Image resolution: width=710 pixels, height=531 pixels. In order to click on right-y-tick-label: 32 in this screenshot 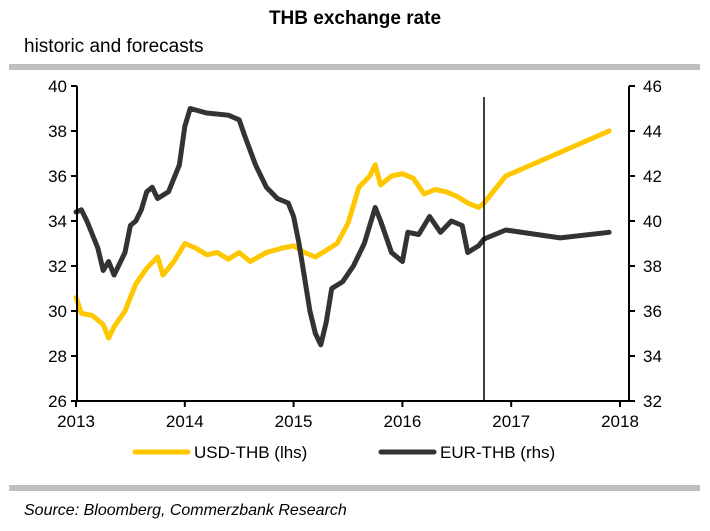, I will do `click(652, 401)`.